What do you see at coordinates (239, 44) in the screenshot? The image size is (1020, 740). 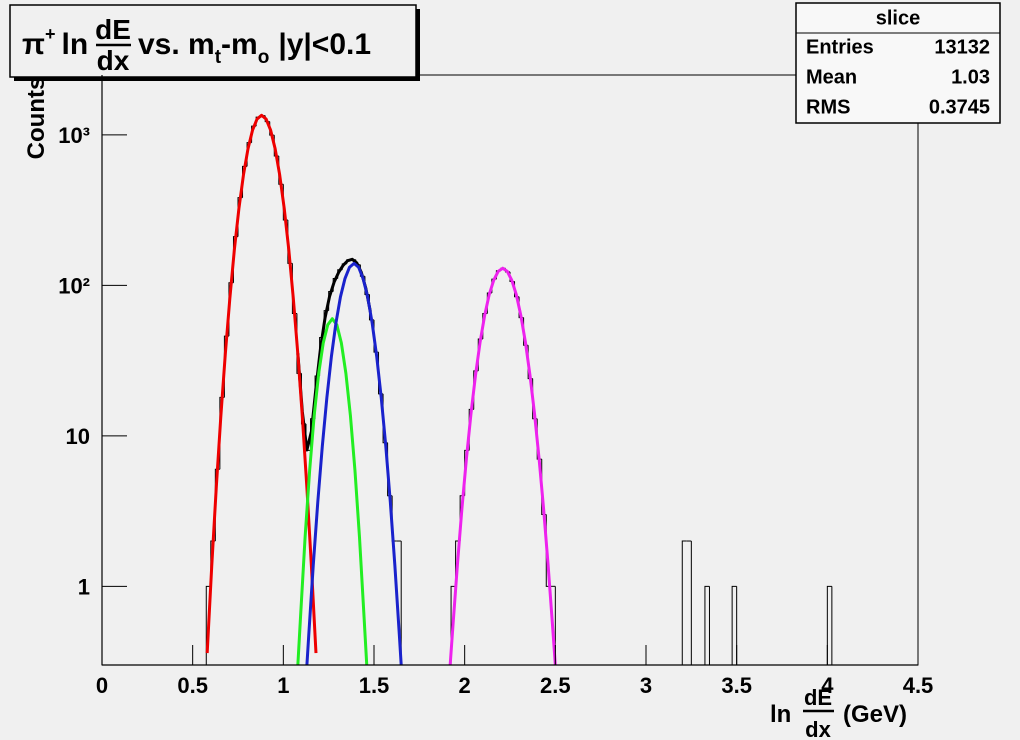 I see `title-part: -m` at bounding box center [239, 44].